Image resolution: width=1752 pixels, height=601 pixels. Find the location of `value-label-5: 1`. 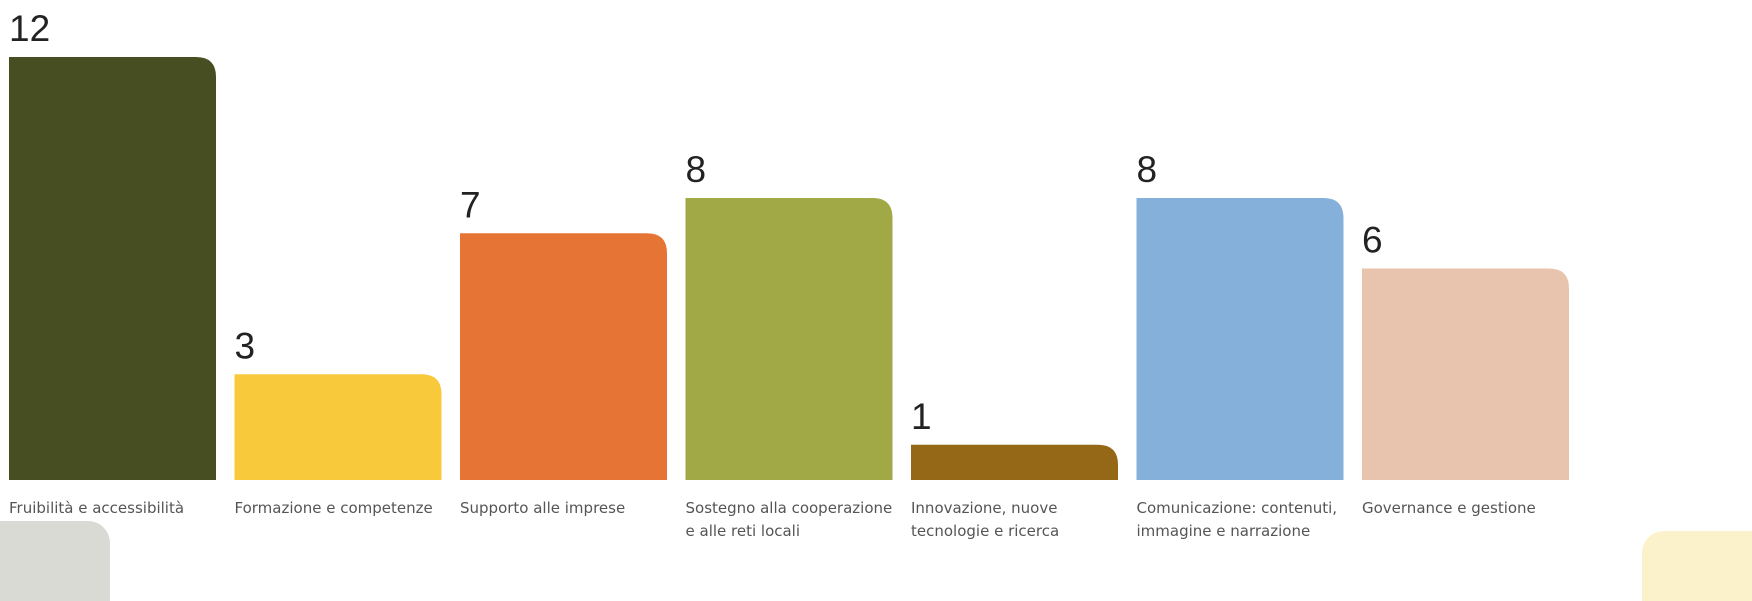

value-label-5: 1 is located at coordinates (921, 416).